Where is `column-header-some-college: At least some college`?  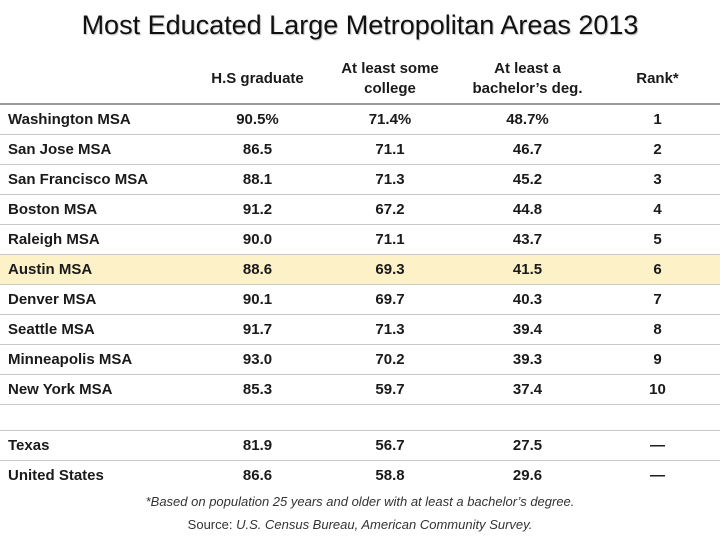 column-header-some-college: At least some college is located at coordinates (390, 79).